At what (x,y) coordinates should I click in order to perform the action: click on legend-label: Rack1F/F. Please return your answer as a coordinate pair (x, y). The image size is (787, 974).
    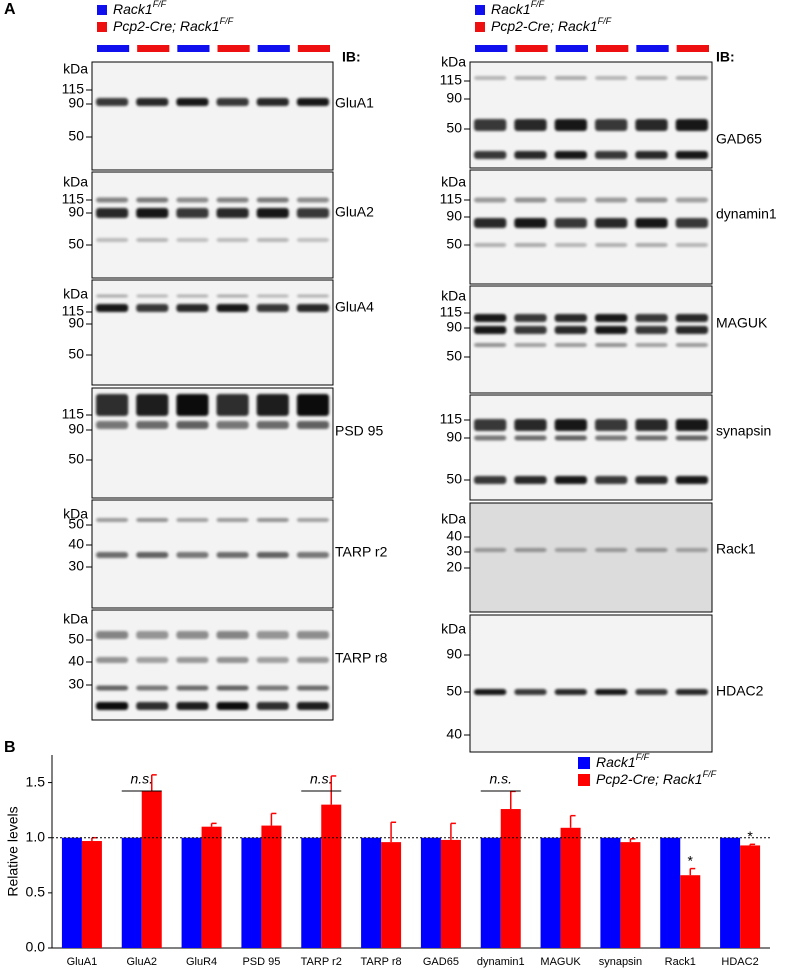
    Looking at the image, I should click on (140, 8).